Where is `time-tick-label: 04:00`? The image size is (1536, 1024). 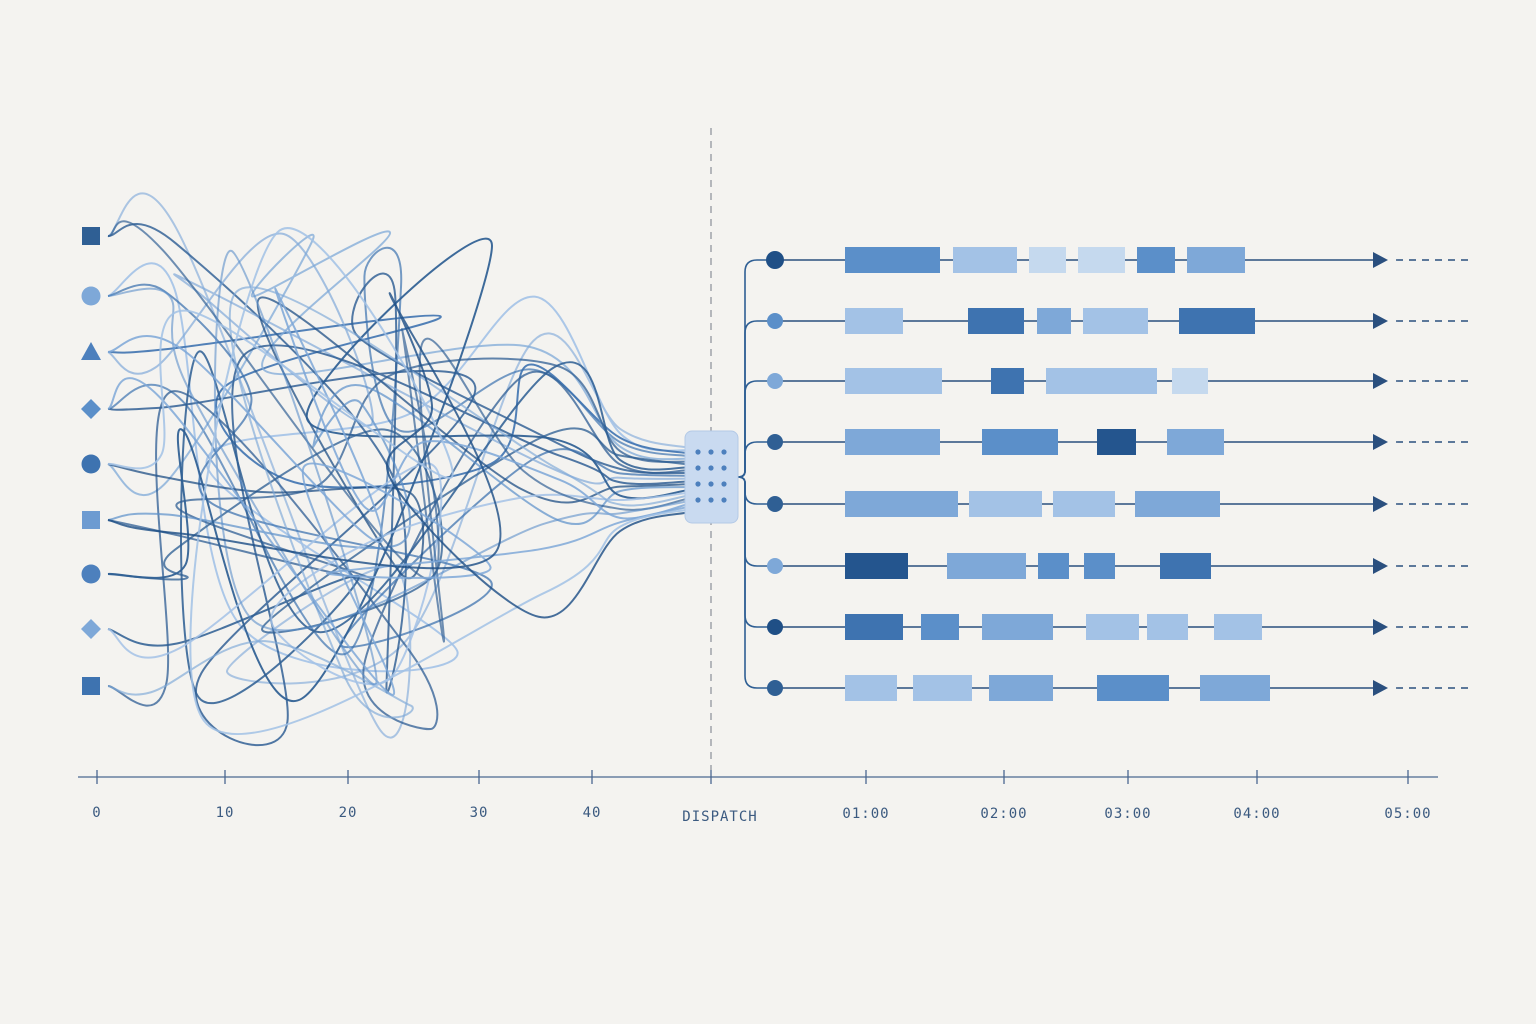 time-tick-label: 04:00 is located at coordinates (1256, 814).